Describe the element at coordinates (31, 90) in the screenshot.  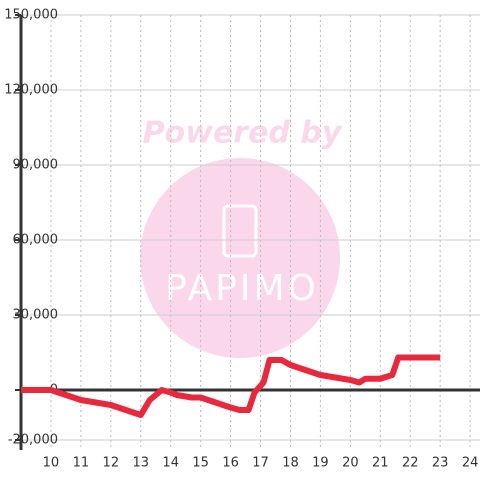
I see `y-tick-label: 120,000` at that location.